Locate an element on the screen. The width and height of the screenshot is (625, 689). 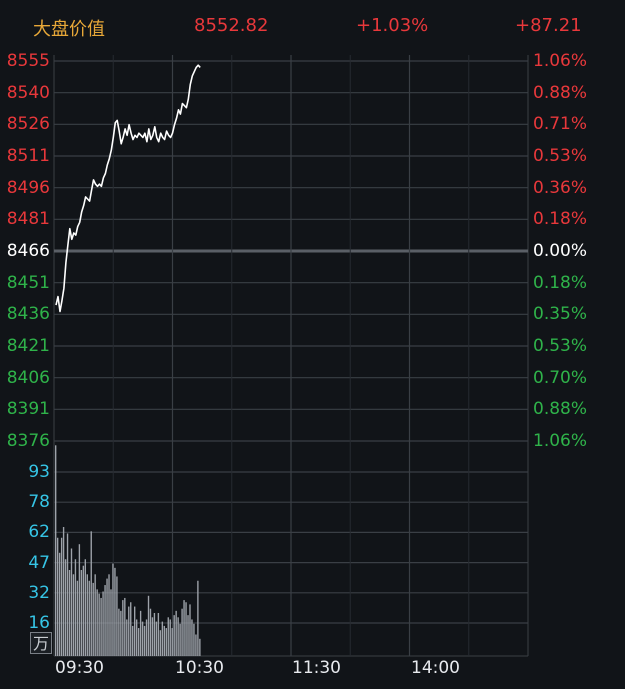
time-tick-label: 11:30 is located at coordinates (316, 668).